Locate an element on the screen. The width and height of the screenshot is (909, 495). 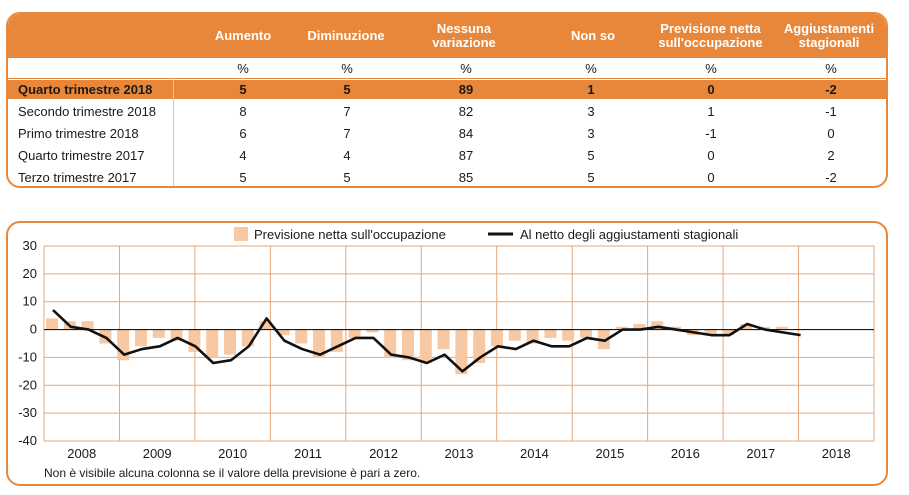
row-label: Terzo trimestre 2017 is located at coordinates (90, 177).